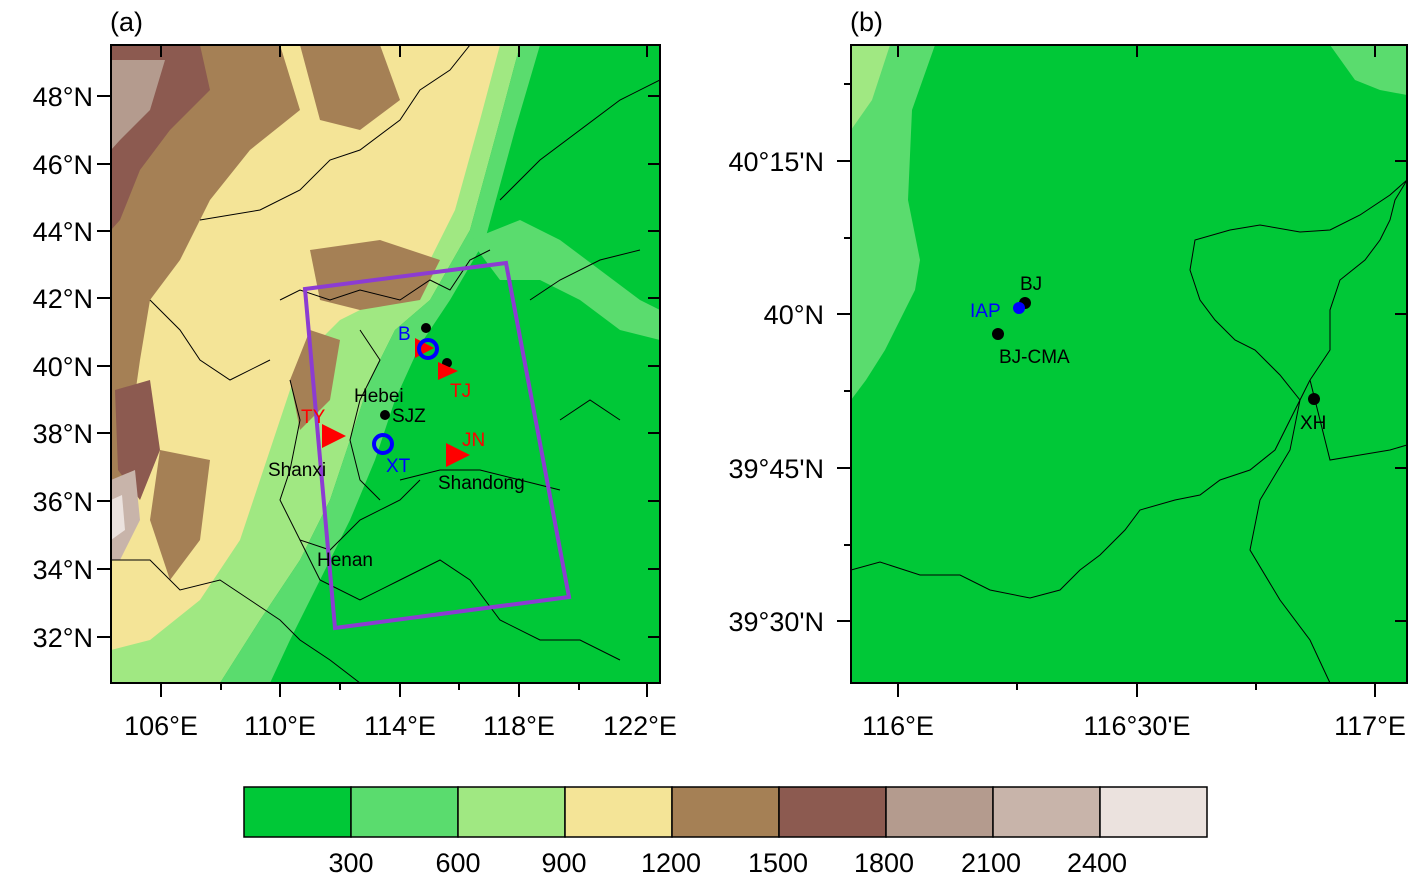 The image size is (1422, 881). What do you see at coordinates (334, 436) in the screenshot?
I see `red-triangle-ty` at bounding box center [334, 436].